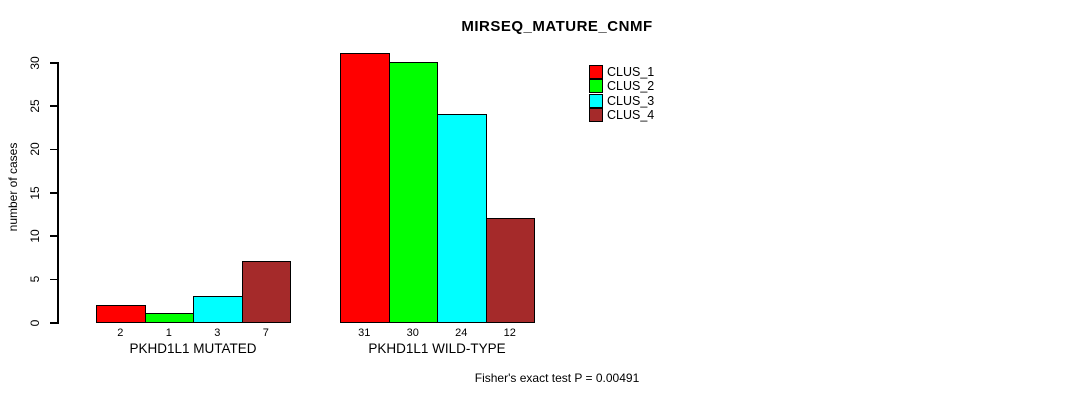  Describe the element at coordinates (35, 279) in the screenshot. I see `y-axis-tick-label: 5` at that location.